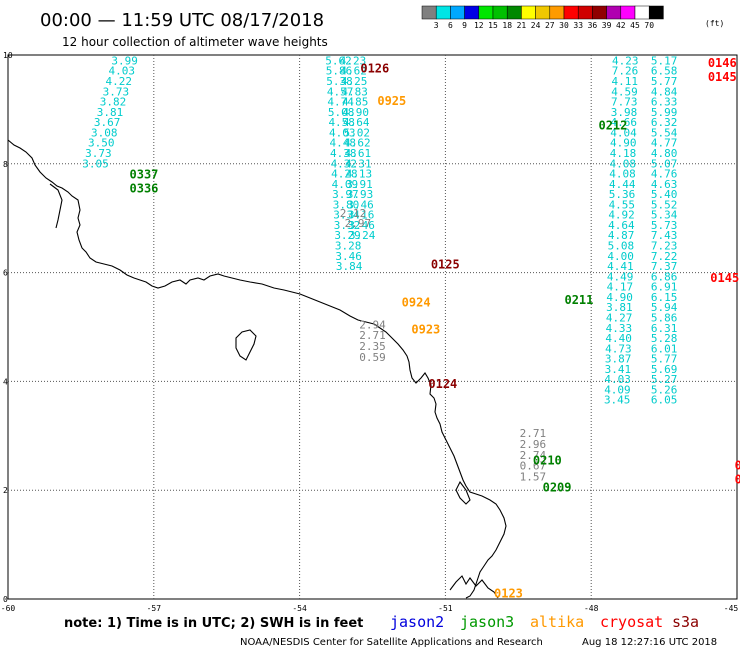 This screenshot has height=650, width=740. What do you see at coordinates (664, 194) in the screenshot?
I see `wave-height-value: 5.40` at bounding box center [664, 194].